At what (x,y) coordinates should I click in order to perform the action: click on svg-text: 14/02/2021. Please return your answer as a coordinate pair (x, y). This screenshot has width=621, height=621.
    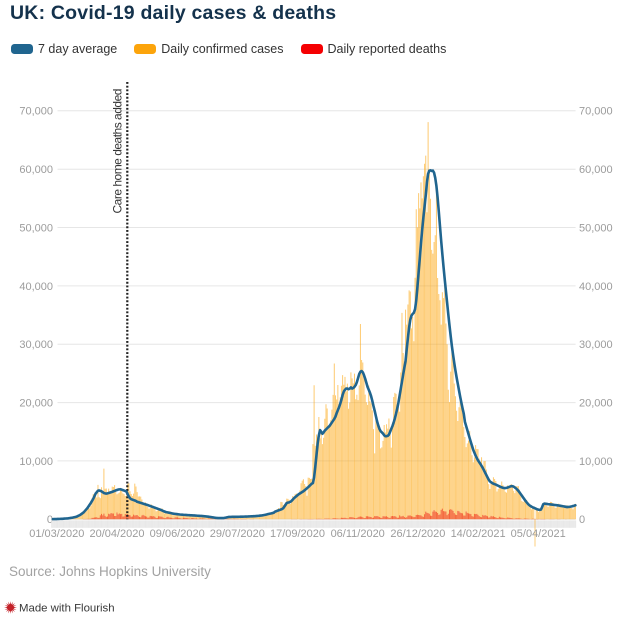
    Looking at the image, I should click on (478, 534).